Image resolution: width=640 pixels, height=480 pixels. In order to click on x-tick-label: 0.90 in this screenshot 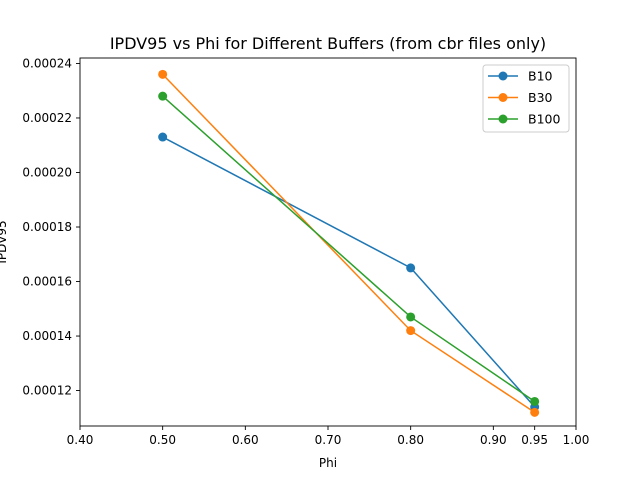, I will do `click(493, 440)`.